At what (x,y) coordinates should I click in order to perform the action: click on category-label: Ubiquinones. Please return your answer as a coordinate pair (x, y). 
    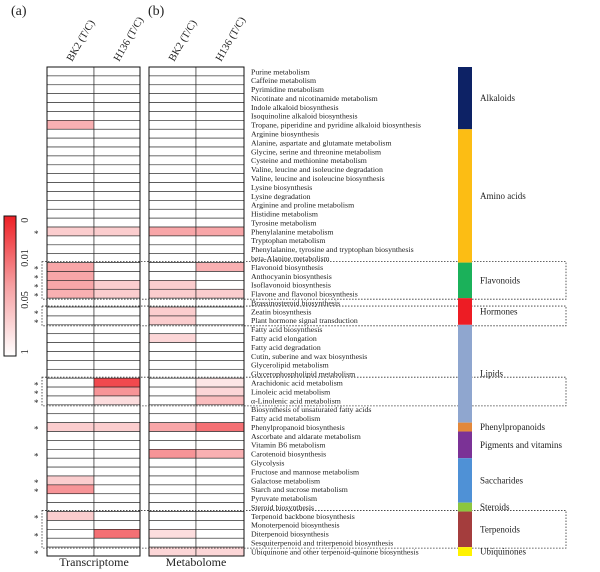
    Looking at the image, I should click on (503, 552).